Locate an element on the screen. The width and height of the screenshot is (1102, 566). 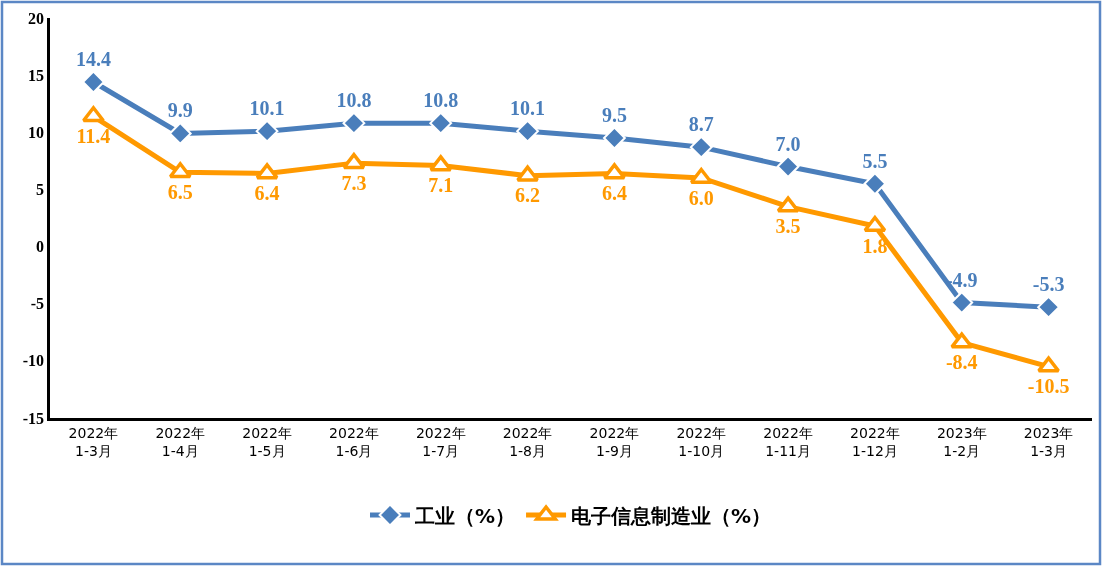
data-label: 6.5 is located at coordinates (180, 191).